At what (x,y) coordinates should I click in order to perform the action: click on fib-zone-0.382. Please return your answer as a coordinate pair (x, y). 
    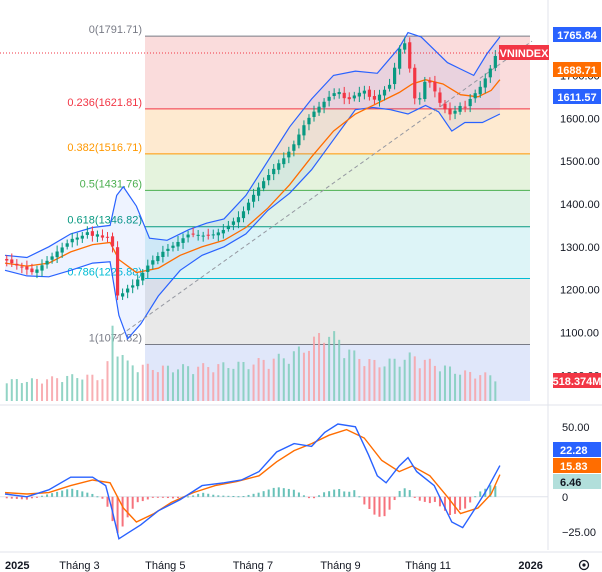
    Looking at the image, I should click on (337, 172).